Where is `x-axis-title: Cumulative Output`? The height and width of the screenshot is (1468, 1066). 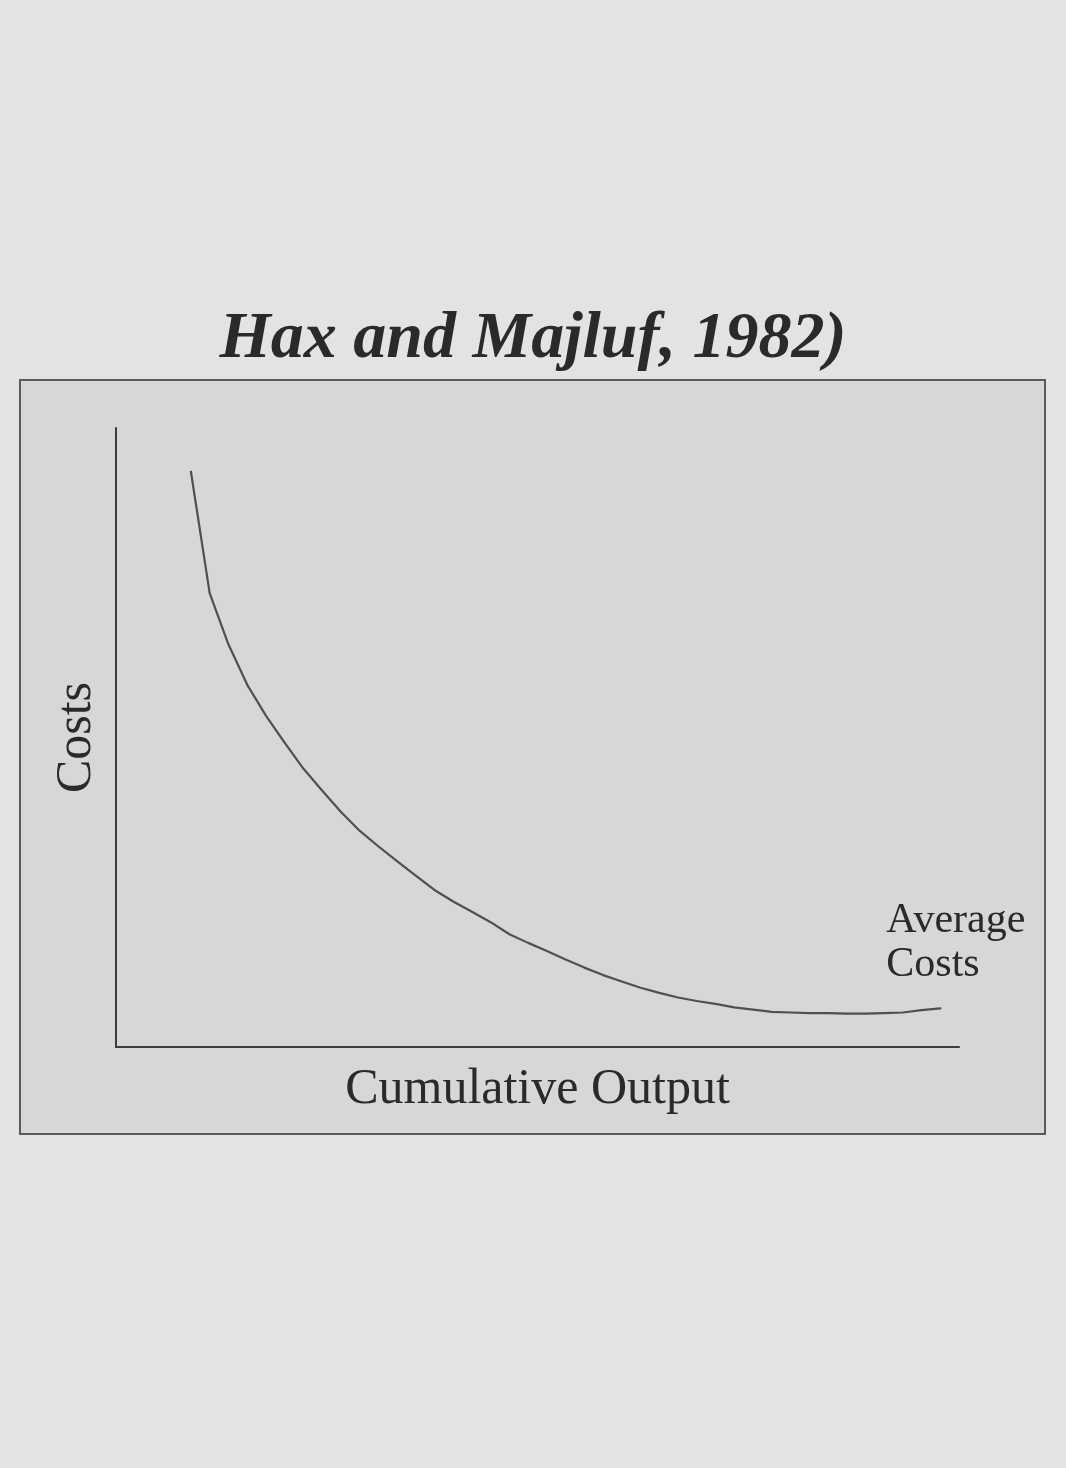 x-axis-title: Cumulative Output is located at coordinates (537, 1086).